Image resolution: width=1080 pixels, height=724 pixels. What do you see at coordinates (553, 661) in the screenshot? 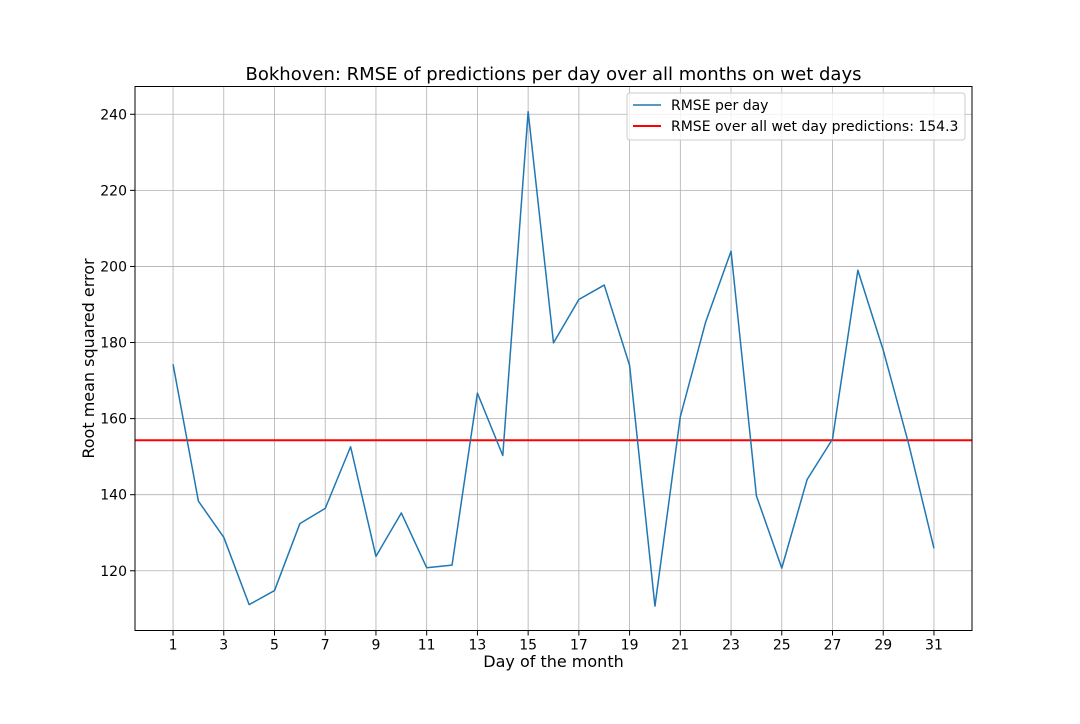
I see `x-axis-label: Day of the month` at bounding box center [553, 661].